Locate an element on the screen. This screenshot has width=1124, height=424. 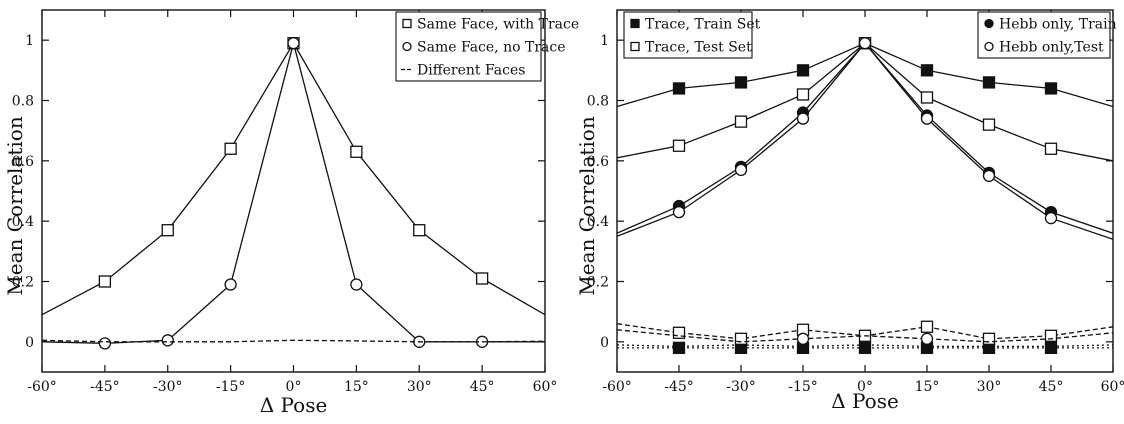
legend: Trace, Train Set Trace, Test Set is located at coordinates (692, 35).